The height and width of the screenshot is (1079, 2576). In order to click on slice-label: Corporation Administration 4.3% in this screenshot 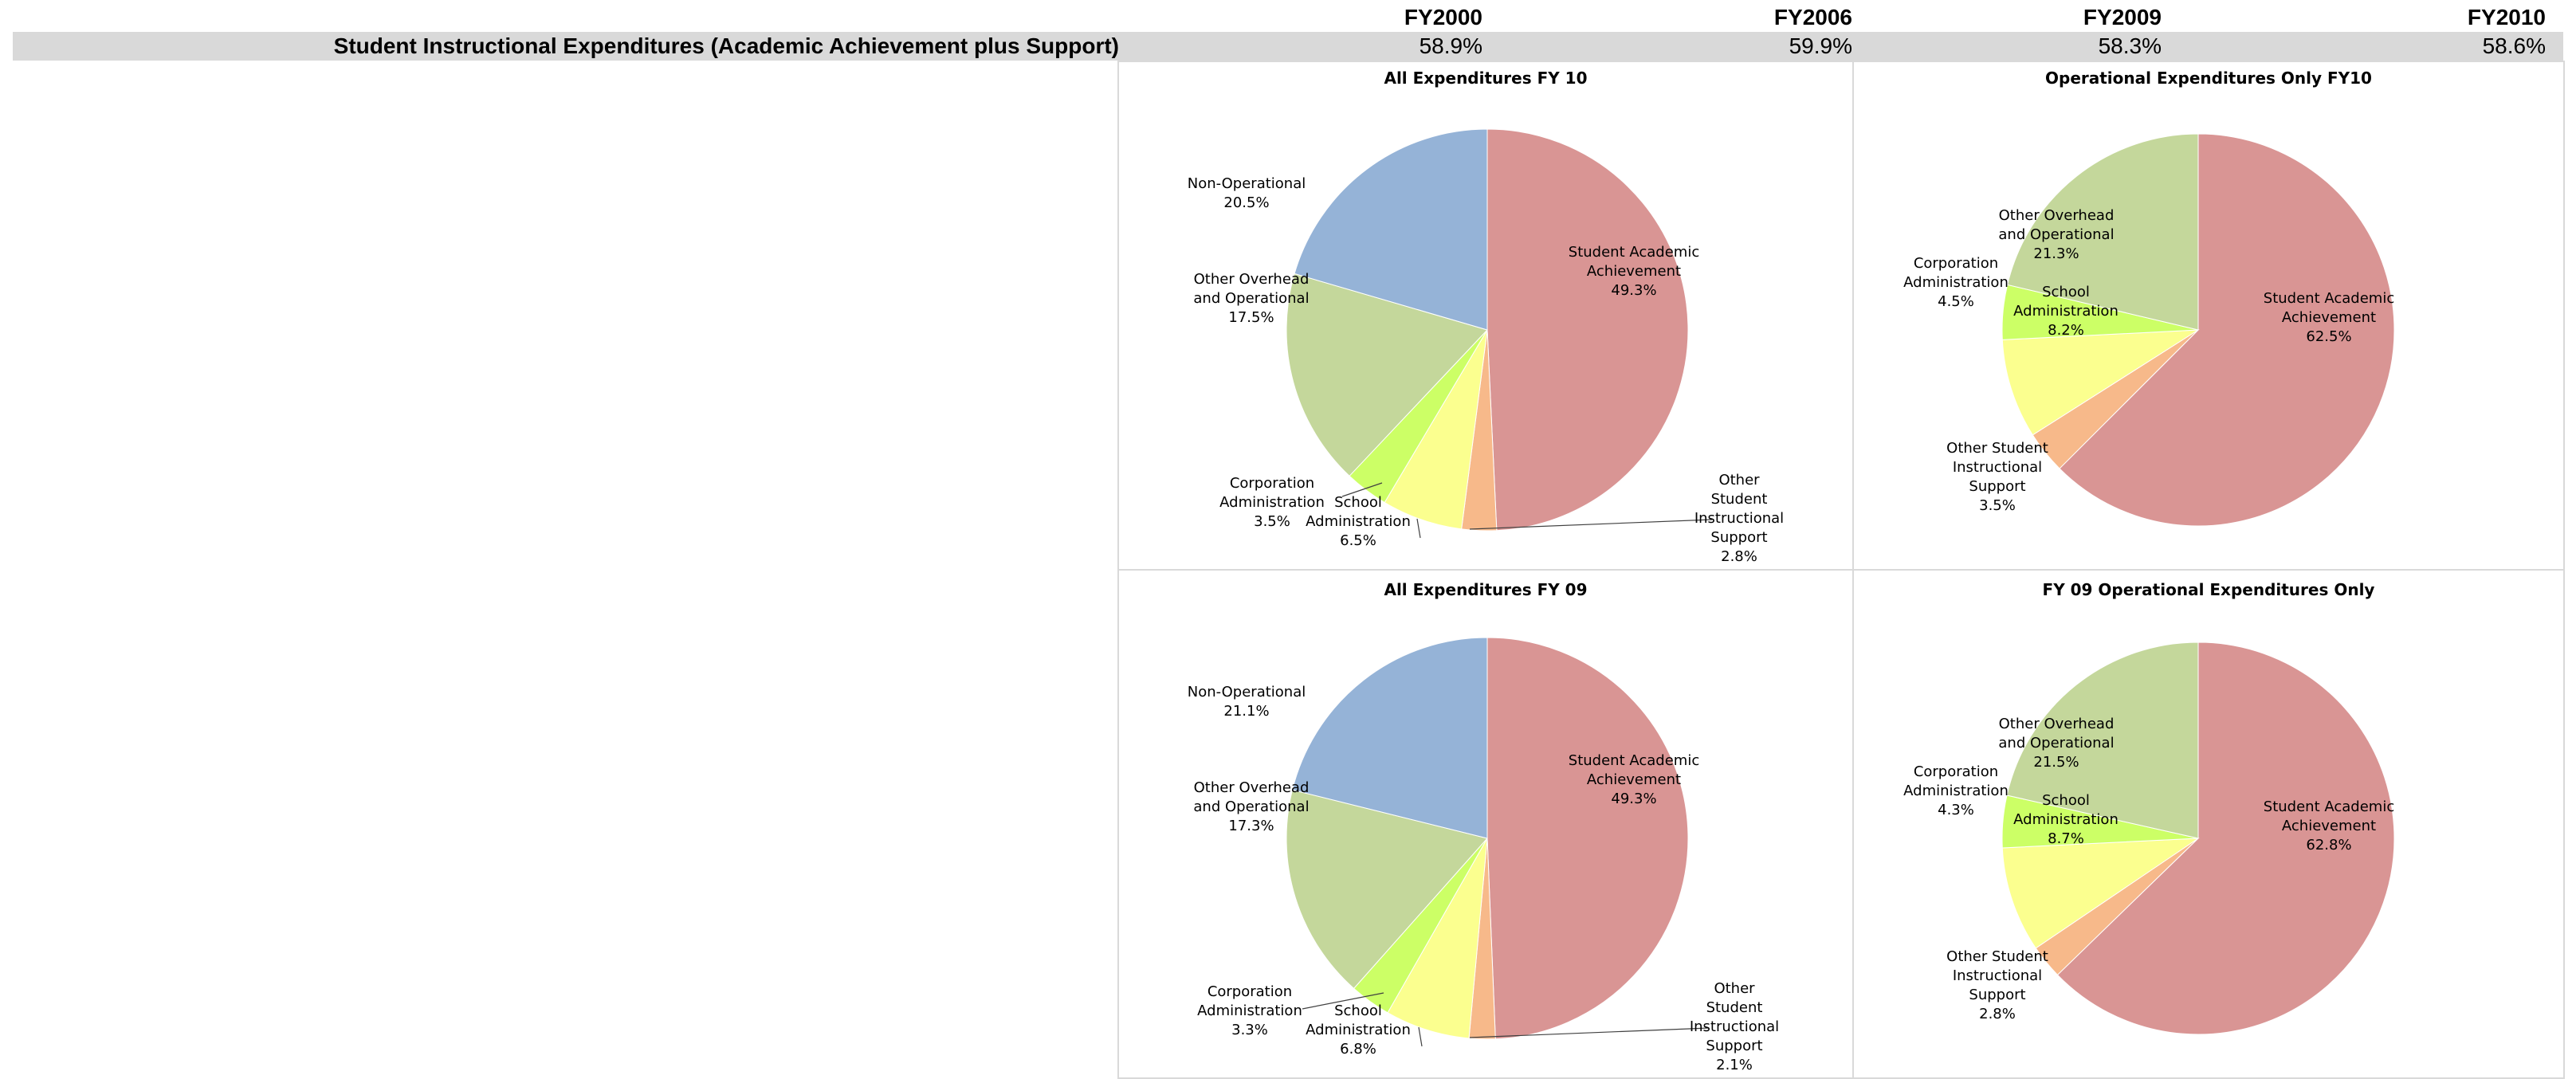, I will do `click(1956, 790)`.